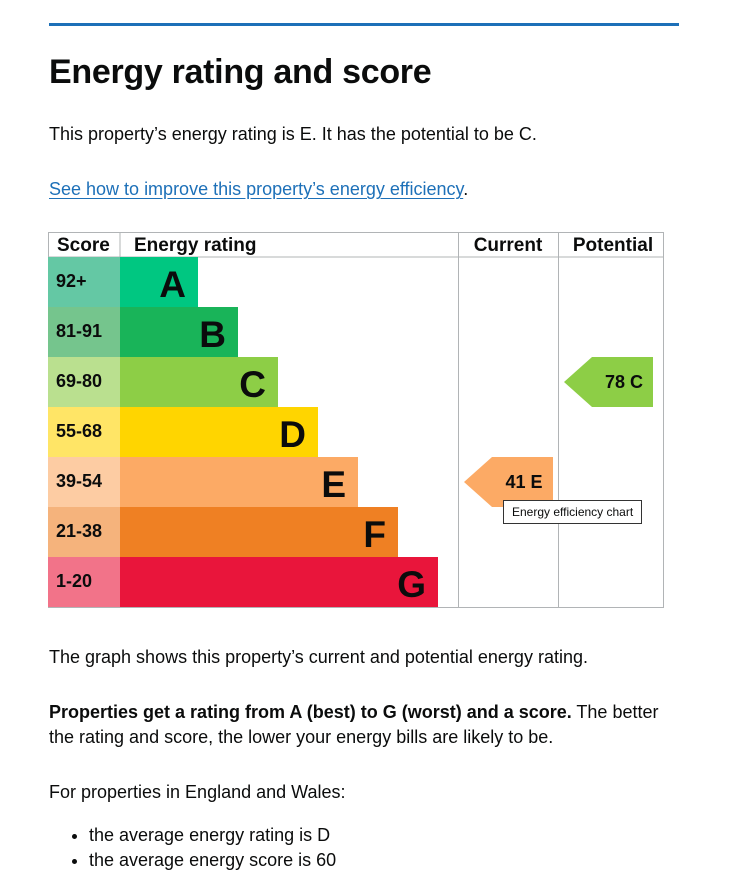 This screenshot has width=735, height=890. What do you see at coordinates (292, 434) in the screenshot?
I see `rating-letter-d: D` at bounding box center [292, 434].